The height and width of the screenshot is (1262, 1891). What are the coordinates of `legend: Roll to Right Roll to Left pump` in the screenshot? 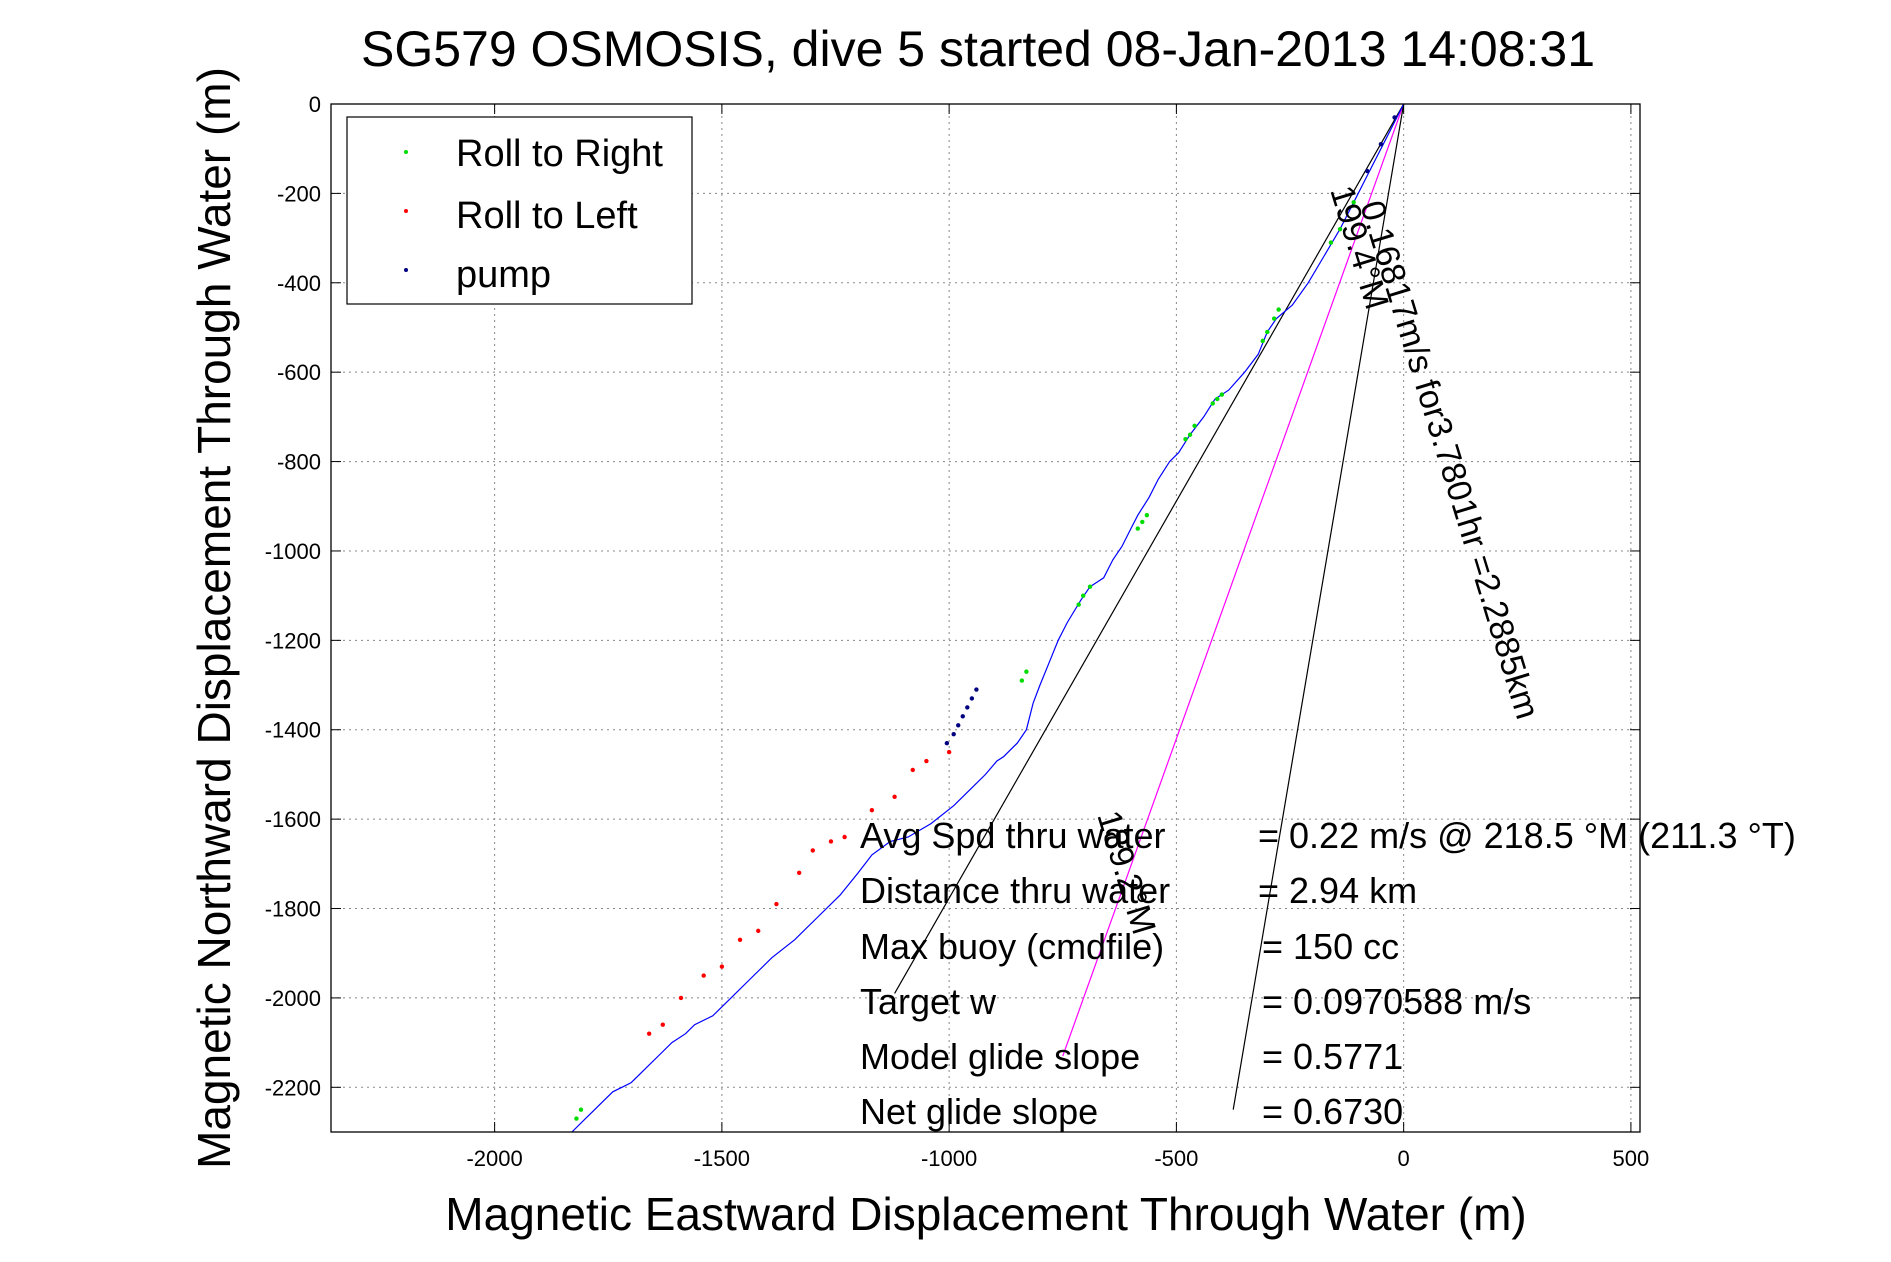 It's located at (519, 210).